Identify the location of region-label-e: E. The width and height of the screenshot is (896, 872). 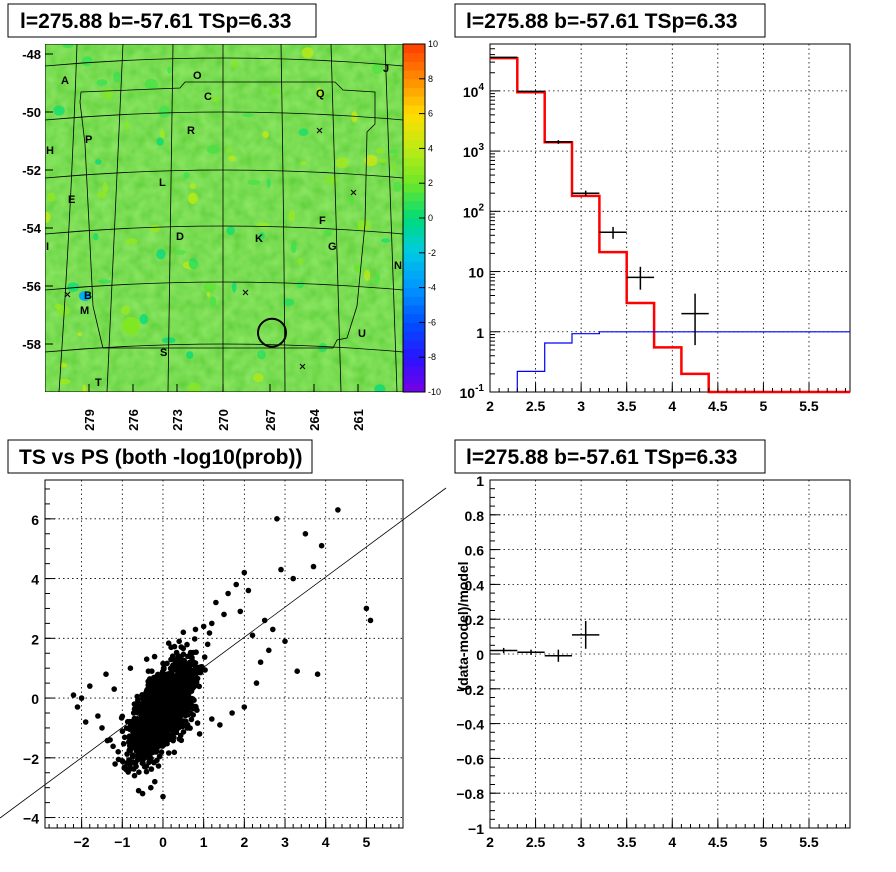
(71, 200).